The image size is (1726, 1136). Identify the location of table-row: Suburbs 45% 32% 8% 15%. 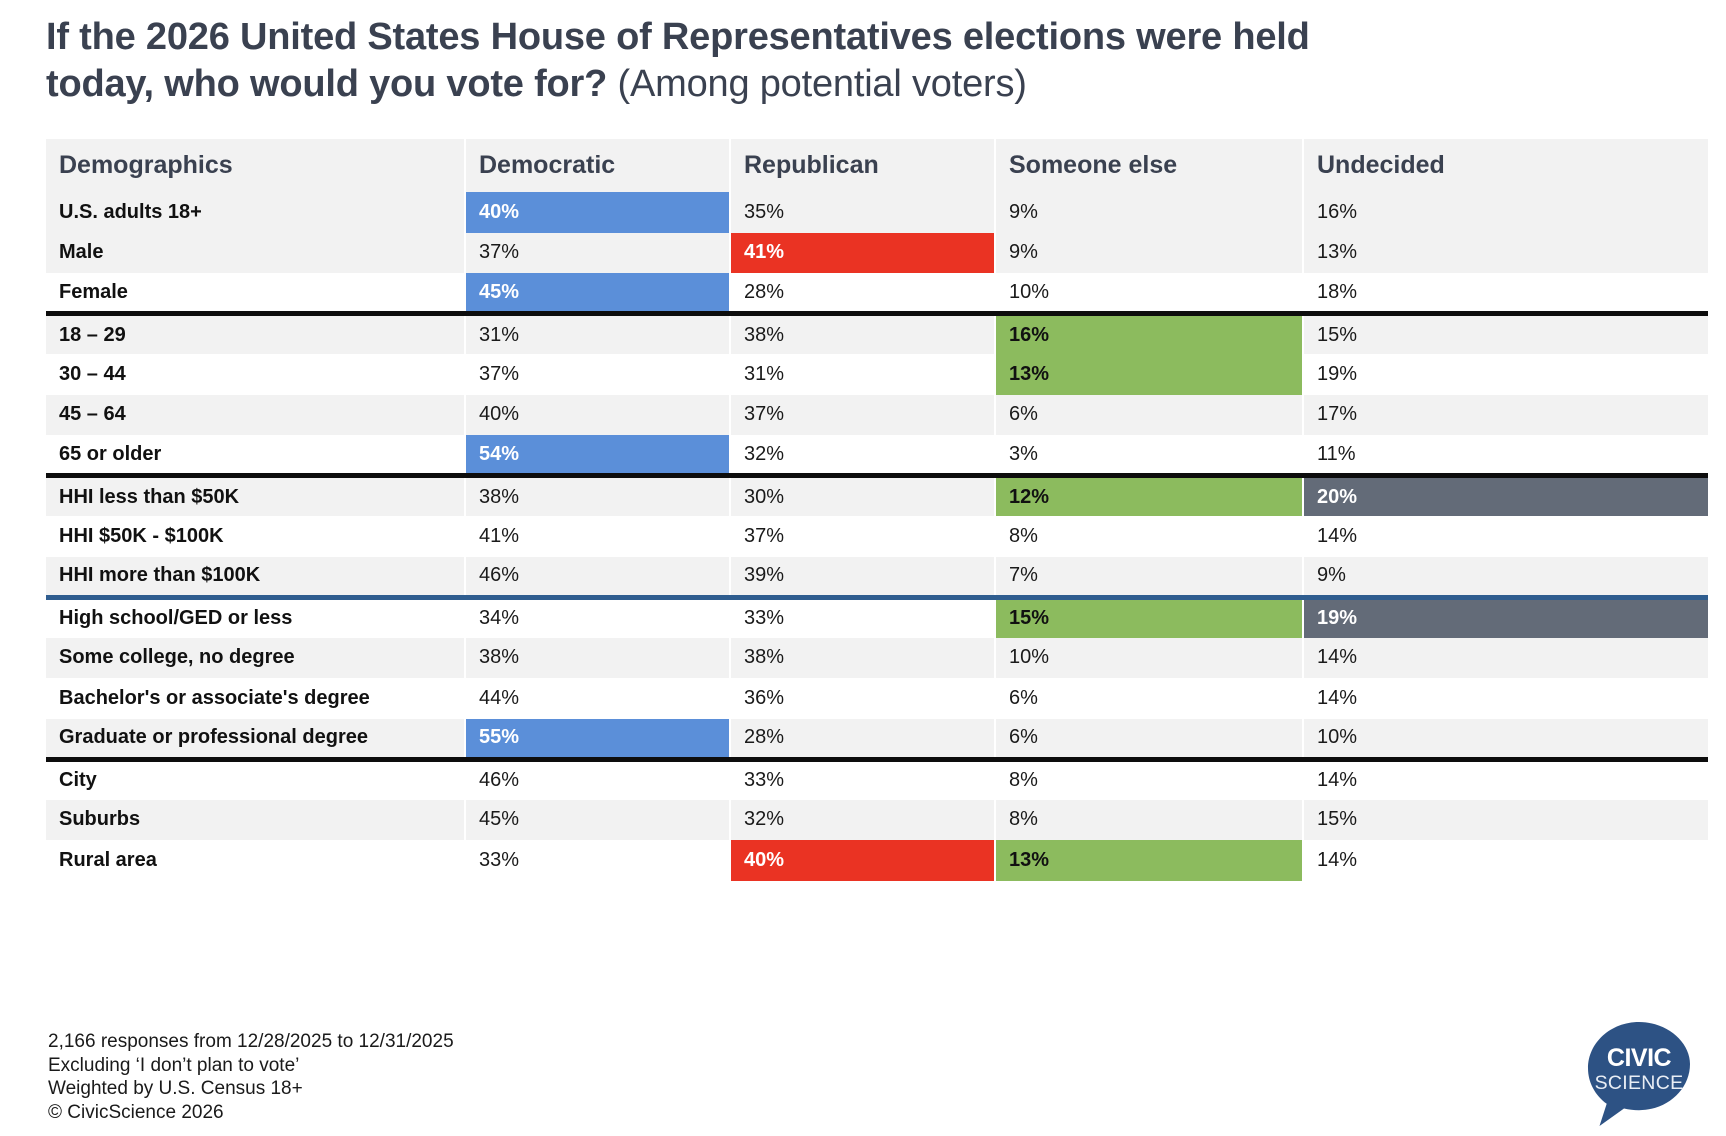
(877, 819).